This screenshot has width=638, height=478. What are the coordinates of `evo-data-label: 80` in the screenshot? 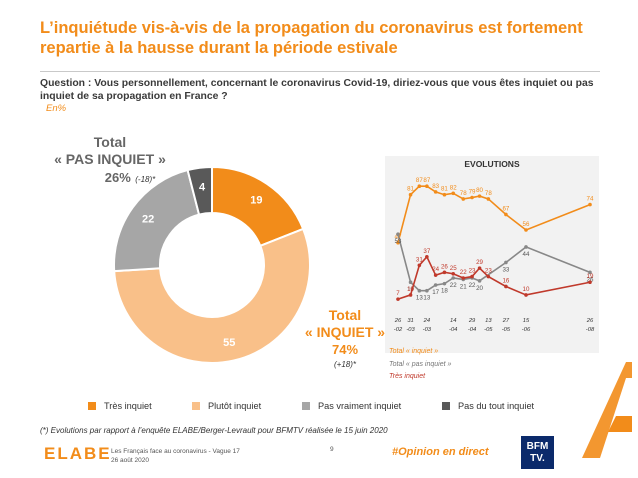 It's located at (479, 190).